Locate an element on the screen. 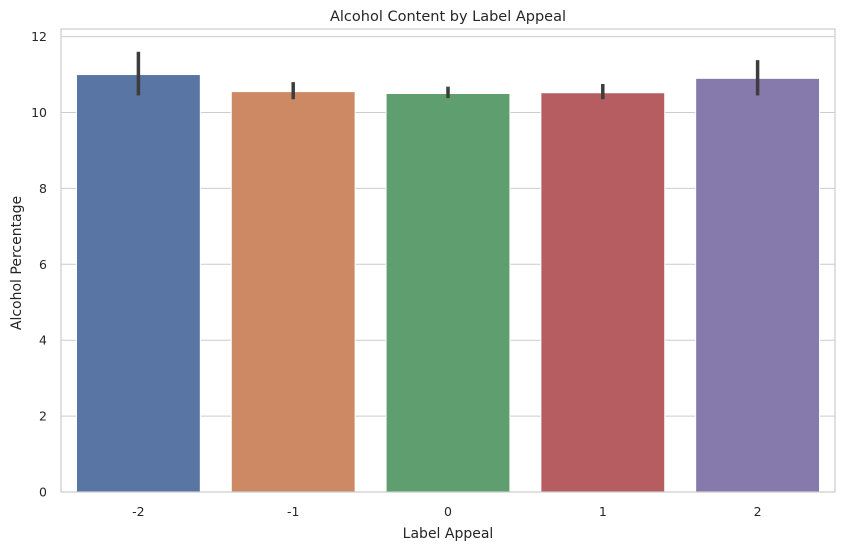 The width and height of the screenshot is (845, 550). x-axis-label: Label Appeal is located at coordinates (448, 534).